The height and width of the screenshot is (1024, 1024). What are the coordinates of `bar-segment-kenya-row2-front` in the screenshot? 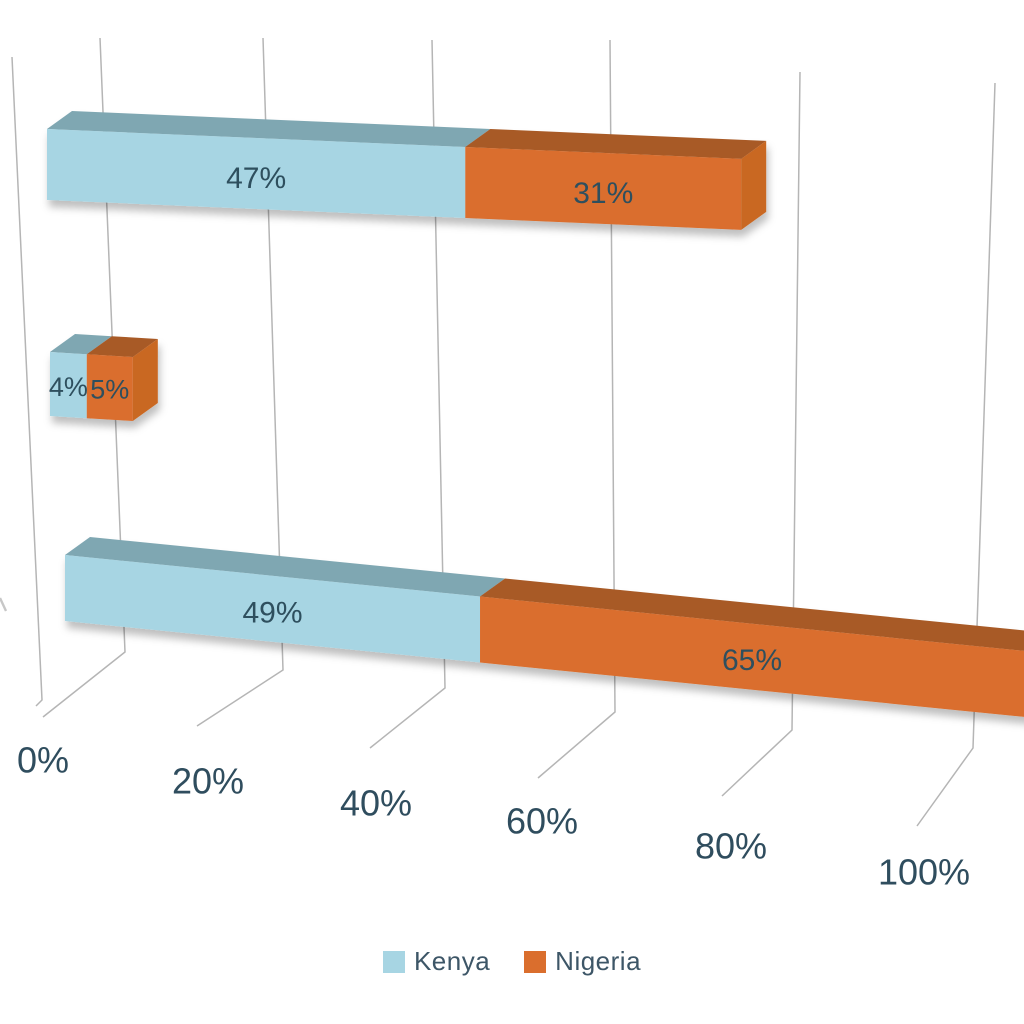 It's located at (68, 385).